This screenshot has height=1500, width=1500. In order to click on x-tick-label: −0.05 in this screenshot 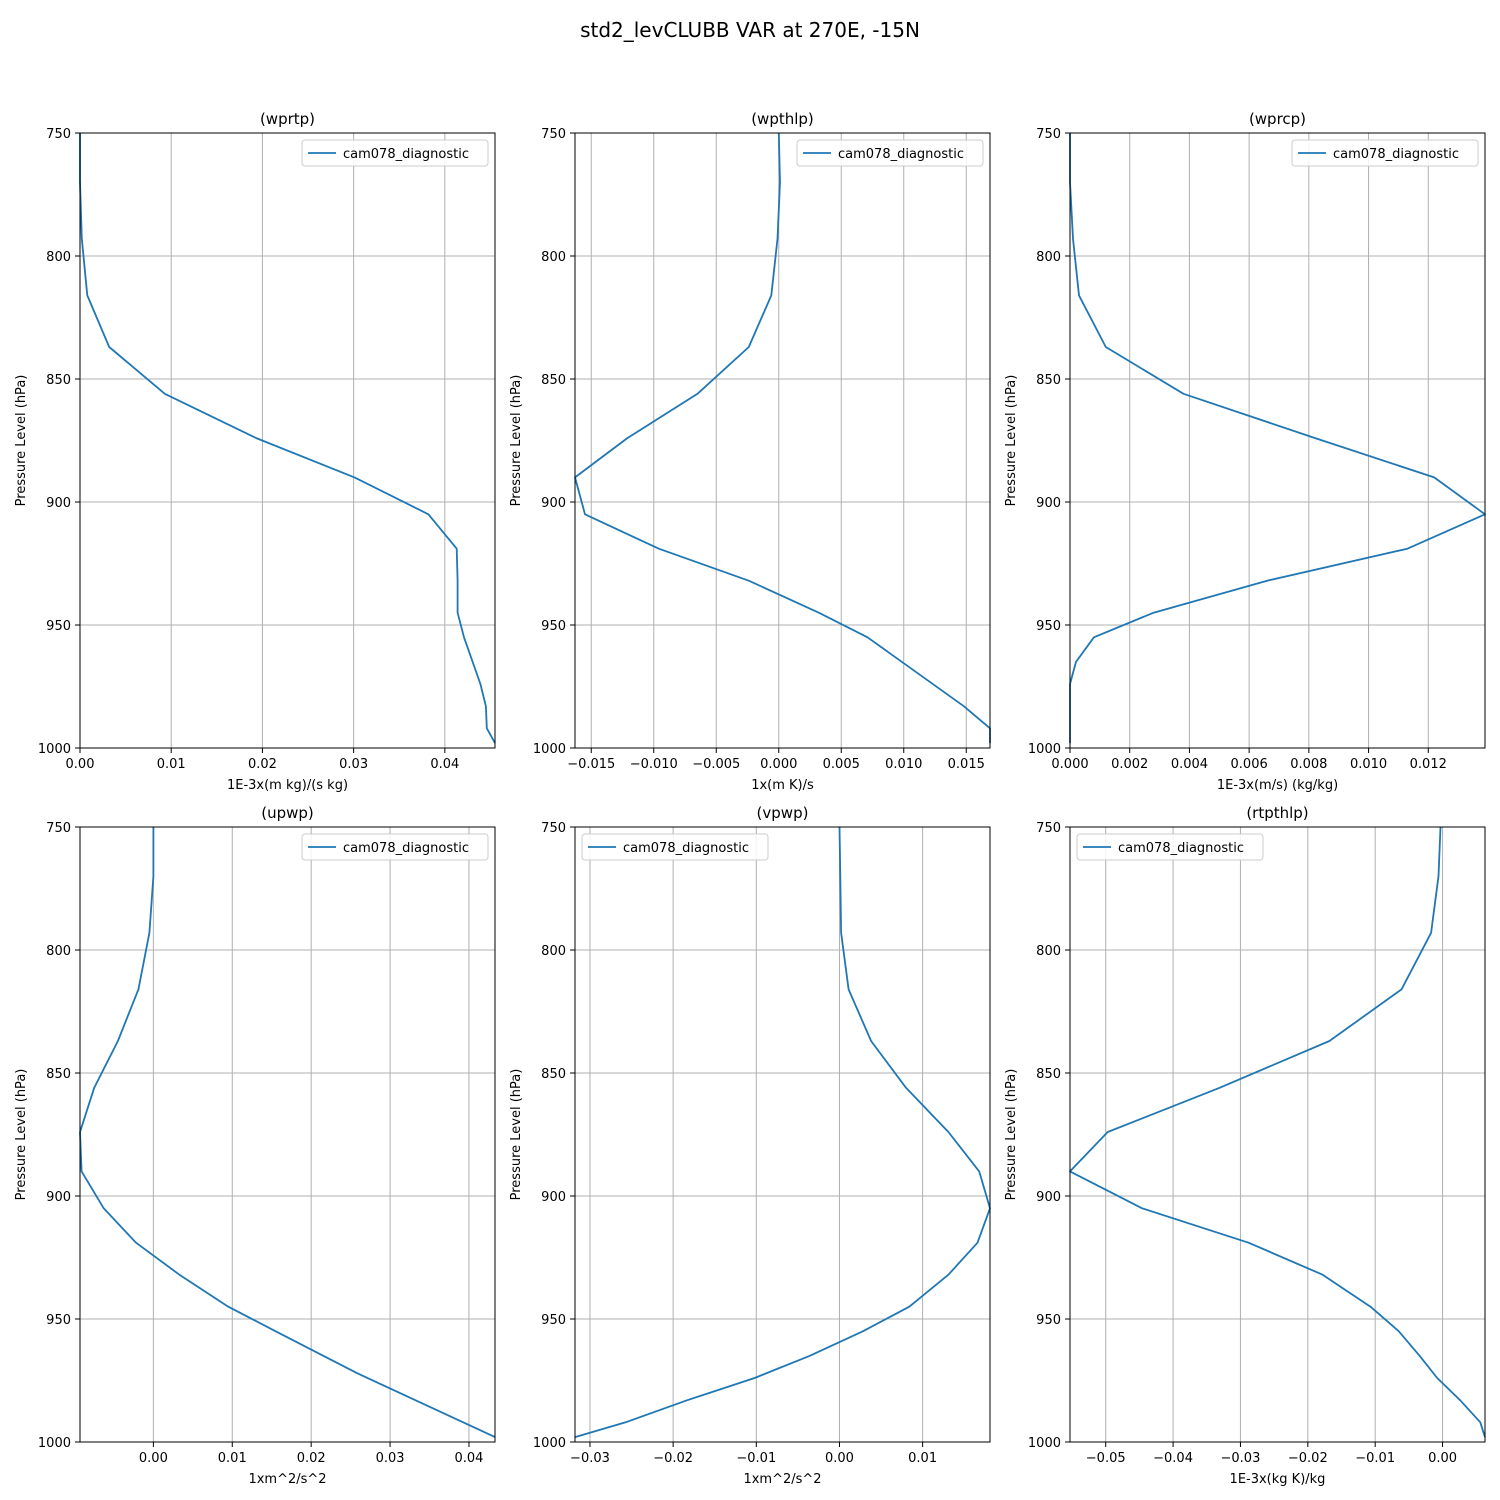, I will do `click(1106, 1458)`.